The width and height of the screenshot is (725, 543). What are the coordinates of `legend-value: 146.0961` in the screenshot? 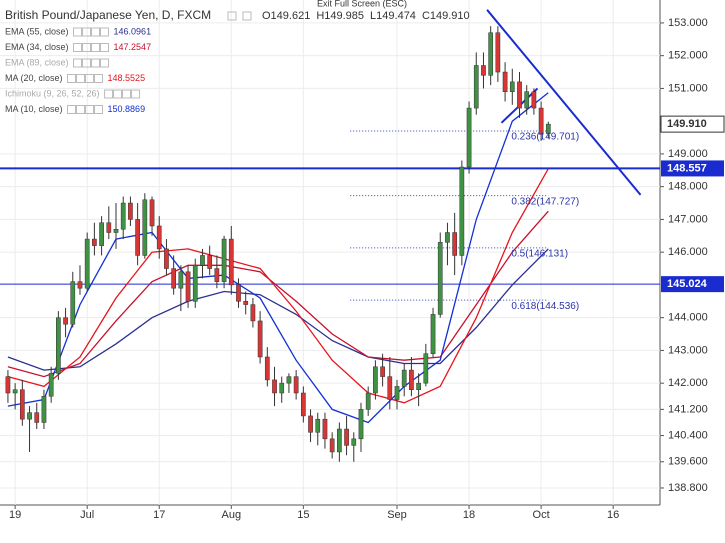 It's located at (133, 31).